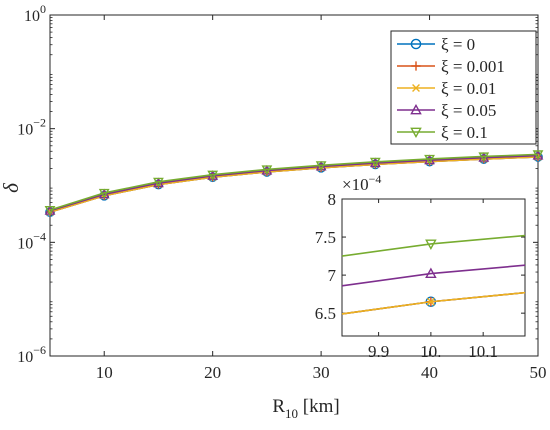  Describe the element at coordinates (212, 372) in the screenshot. I see `x-tick-label: 20` at that location.